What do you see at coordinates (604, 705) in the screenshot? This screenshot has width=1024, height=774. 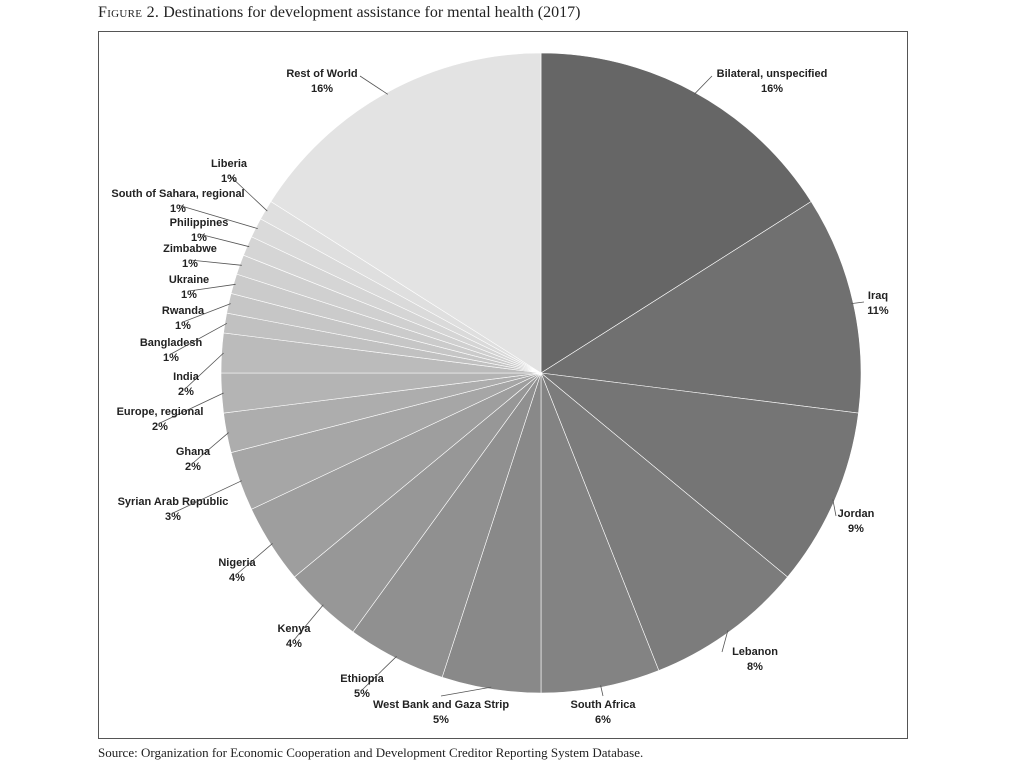 I see `slice-label-name: South Africa` at bounding box center [604, 705].